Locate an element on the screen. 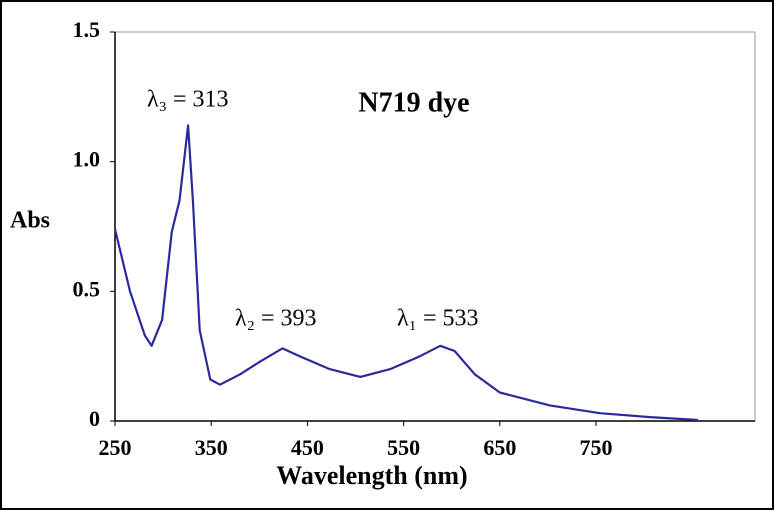 This screenshot has width=774, height=510. x-axis-label: Wavelength (nm) is located at coordinates (371, 475).